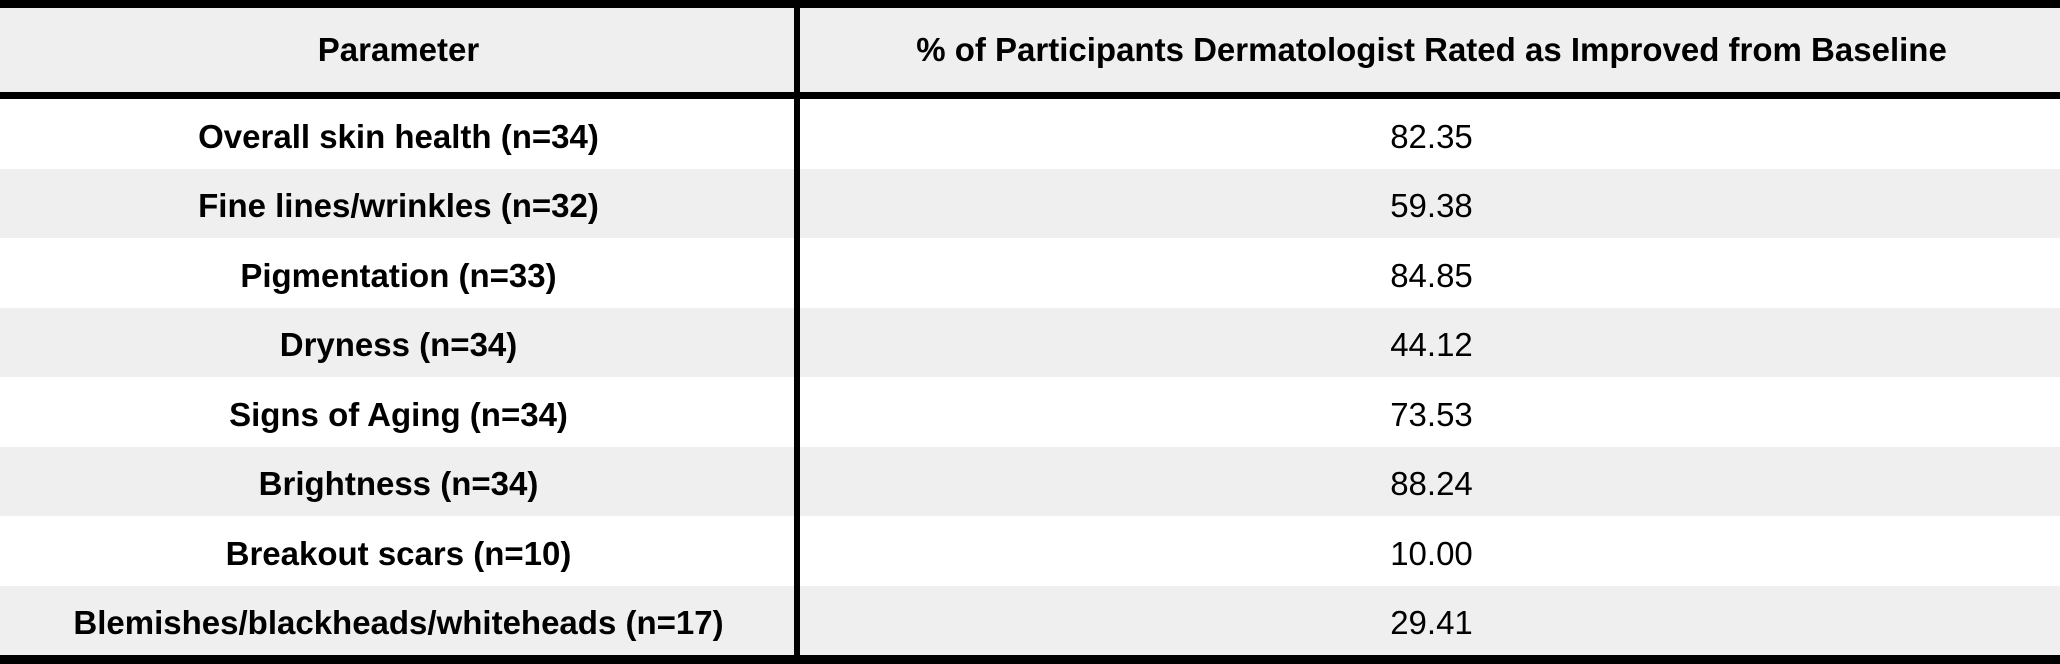 The width and height of the screenshot is (2060, 664). Describe the element at coordinates (398, 206) in the screenshot. I see `parameter-cell: Fine lines/wrinkles (n=32)` at that location.